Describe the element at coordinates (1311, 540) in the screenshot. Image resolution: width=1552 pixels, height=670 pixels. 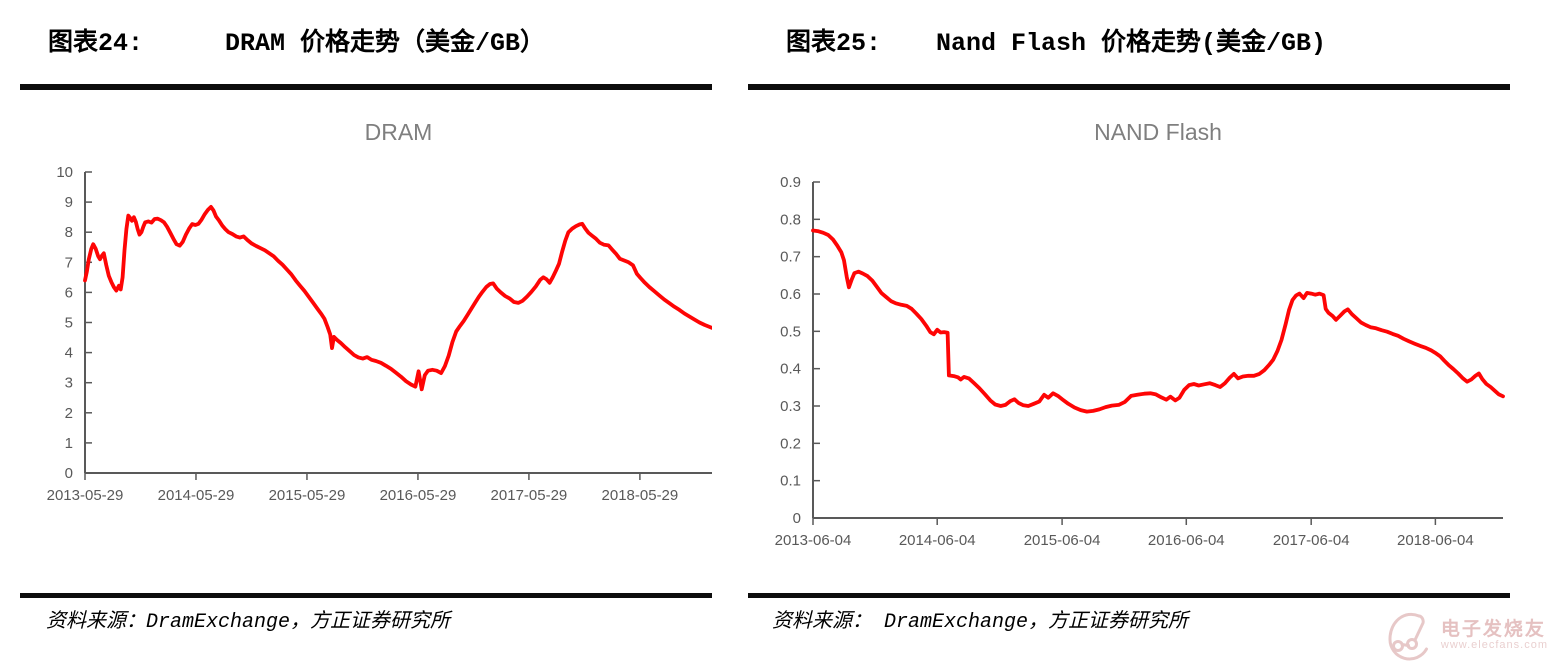
I see `x-tick-label: 2017-06-04` at that location.